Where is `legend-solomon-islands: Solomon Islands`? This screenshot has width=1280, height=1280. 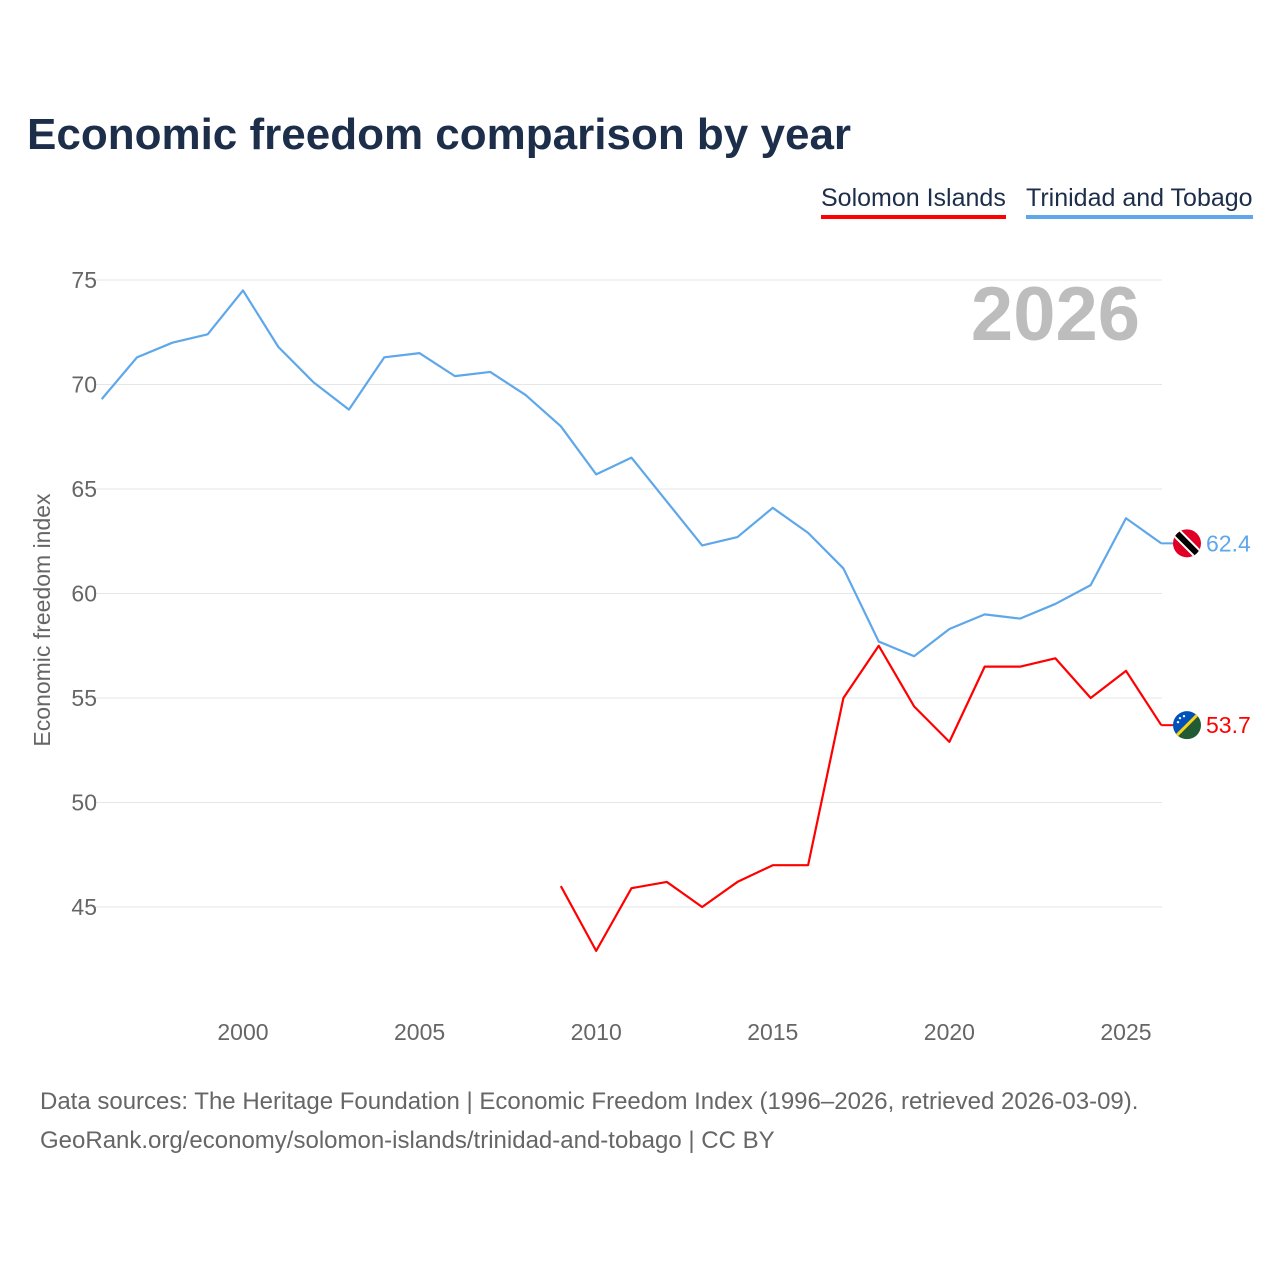
legend-solomon-islands: Solomon Islands is located at coordinates (913, 201).